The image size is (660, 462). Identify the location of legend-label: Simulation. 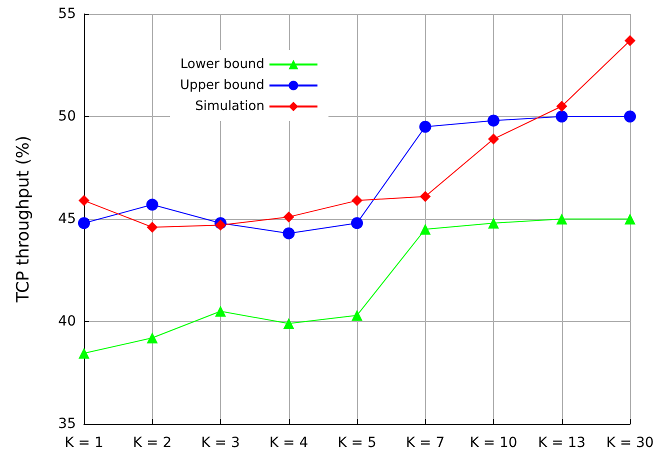
(229, 106).